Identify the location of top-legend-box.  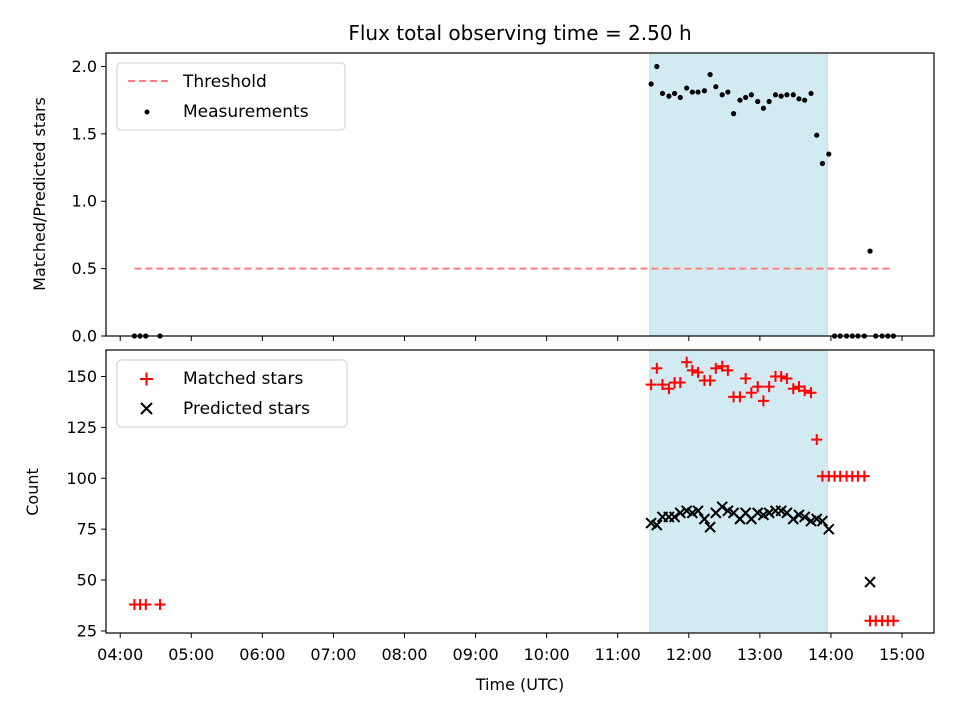
(231, 96).